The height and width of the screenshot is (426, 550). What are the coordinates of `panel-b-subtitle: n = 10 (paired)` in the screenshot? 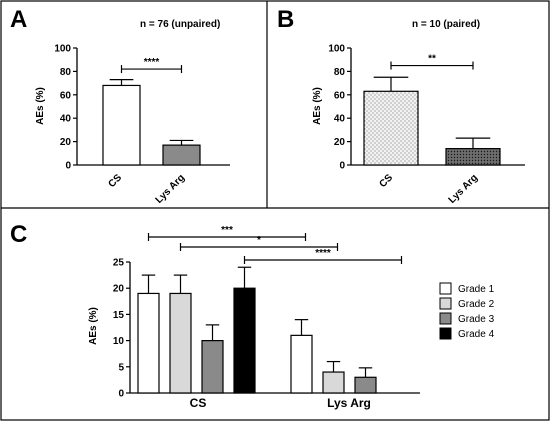 It's located at (446, 24).